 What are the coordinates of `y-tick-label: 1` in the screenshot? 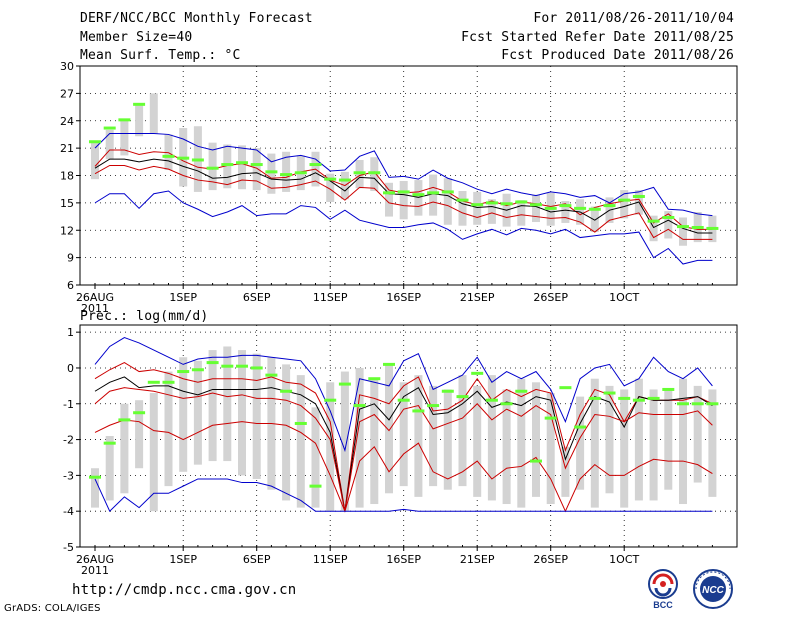 It's located at (70, 332).